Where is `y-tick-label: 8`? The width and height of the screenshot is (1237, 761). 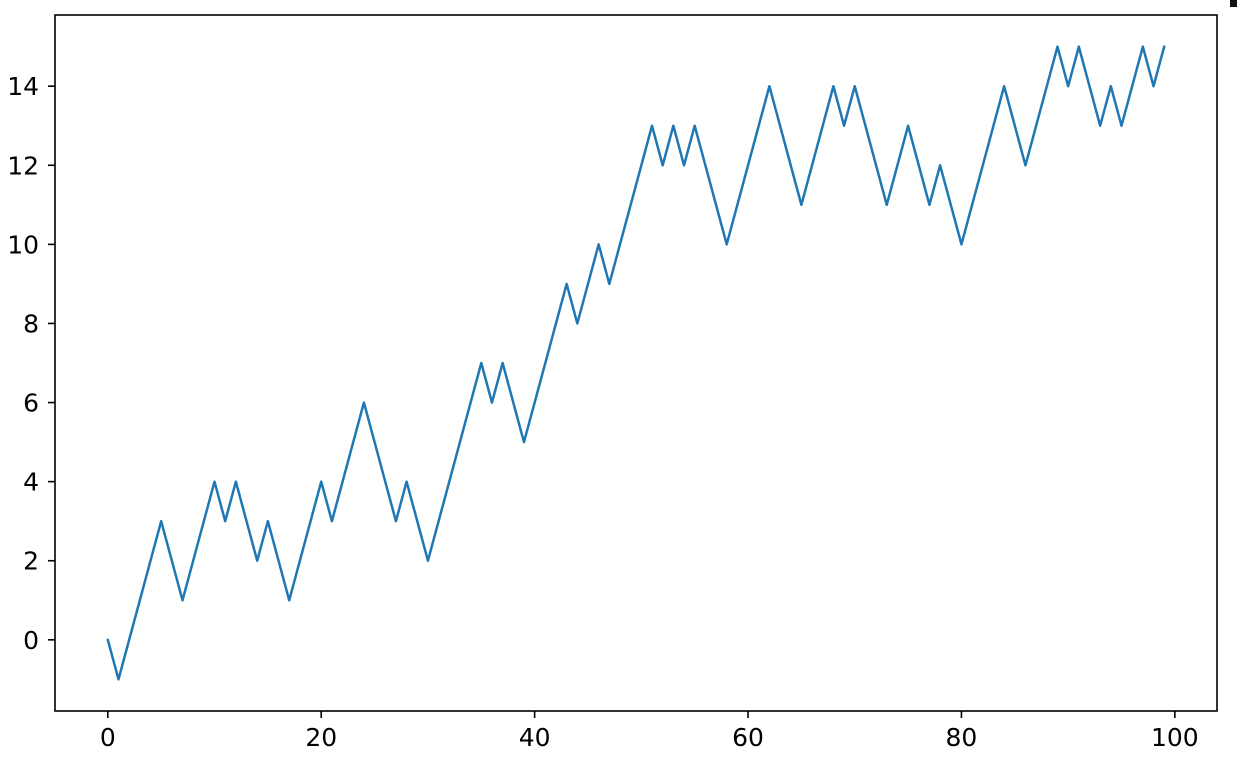
y-tick-label: 8 is located at coordinates (31, 323).